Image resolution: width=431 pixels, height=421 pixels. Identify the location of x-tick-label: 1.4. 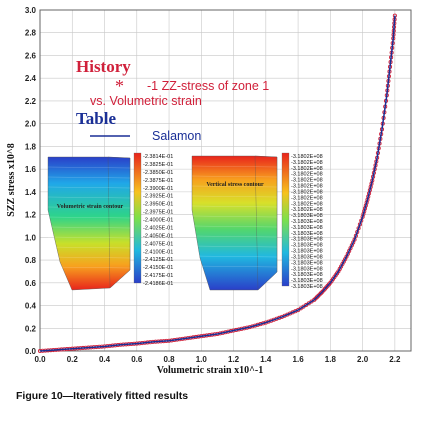
(266, 359).